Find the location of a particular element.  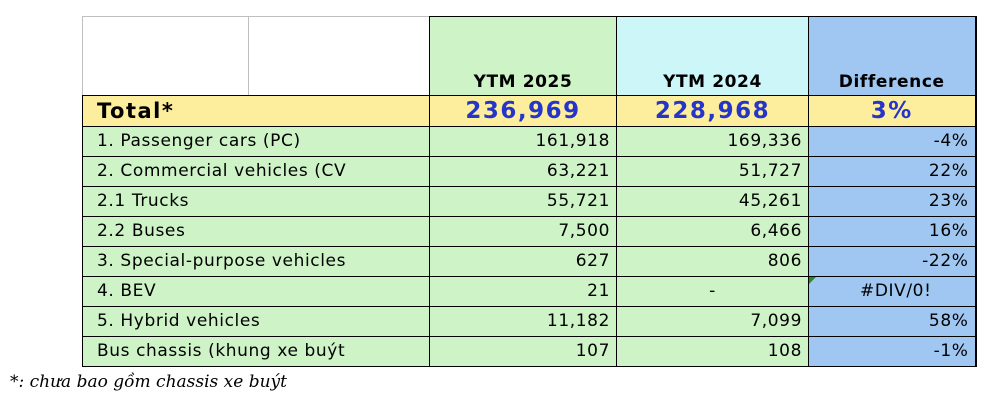

table-row: 2.1 Trucks 55,721 45,261 23% is located at coordinates (529, 201).